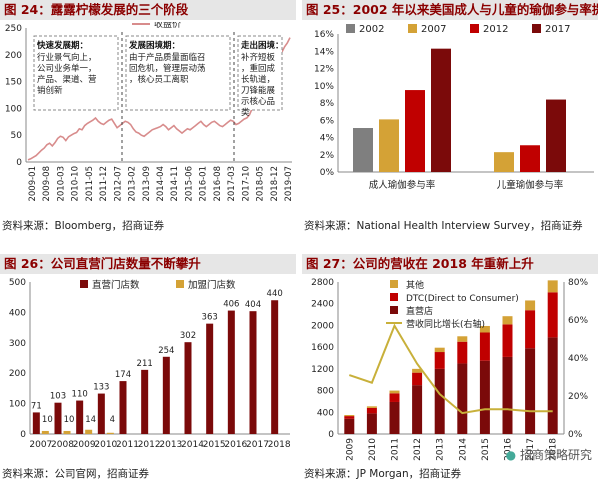 The width and height of the screenshot is (600, 484). What do you see at coordinates (231, 305) in the screenshot?
I see `data-label: 406` at bounding box center [231, 305].